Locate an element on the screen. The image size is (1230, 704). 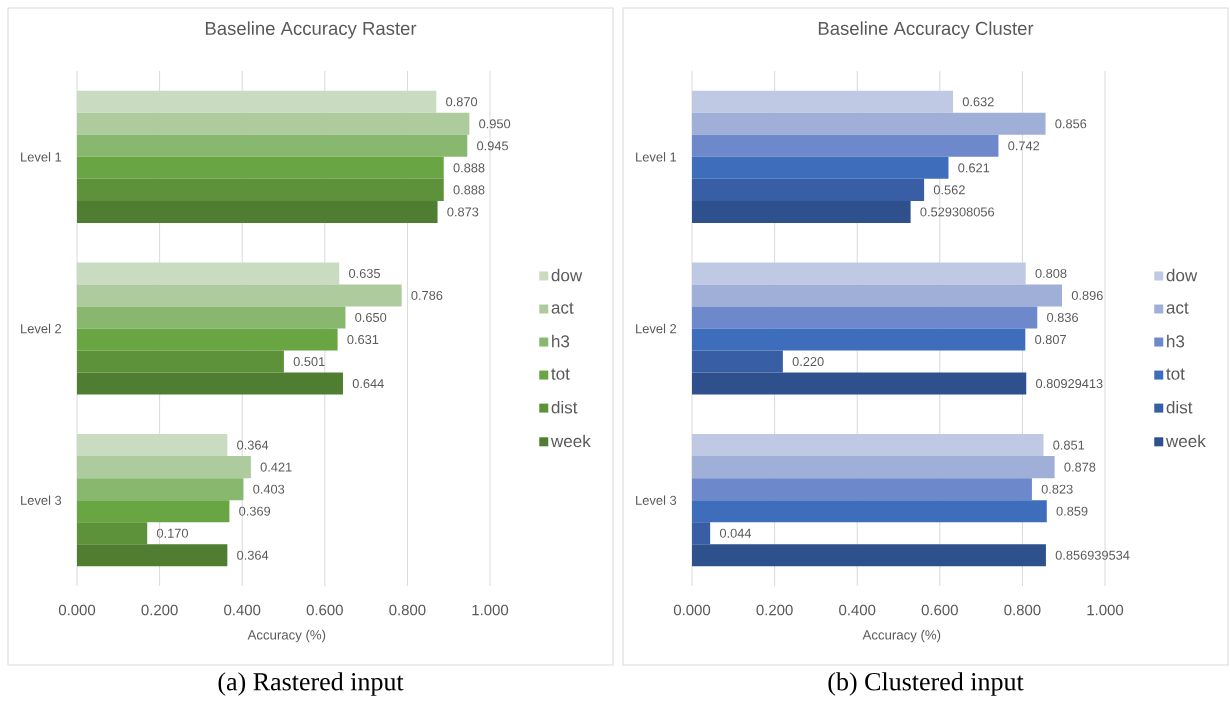
data-label: 0.529308056 is located at coordinates (957, 212).